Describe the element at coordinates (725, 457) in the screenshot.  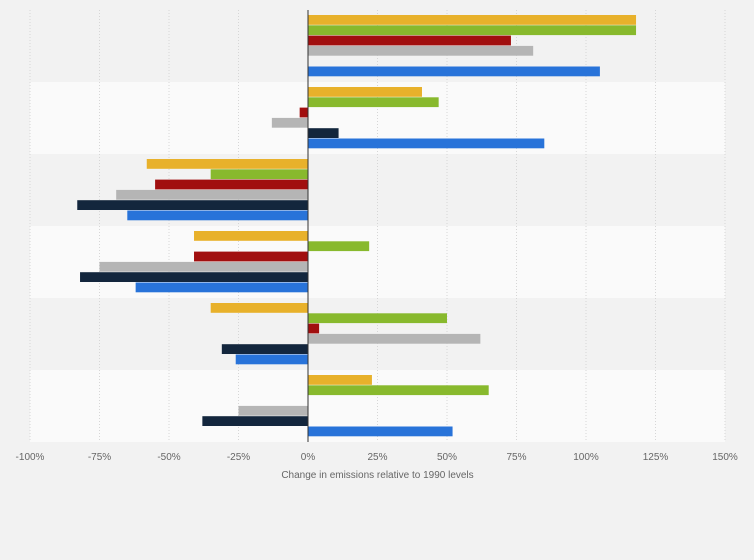
I see `x-tick-label: 150%` at that location.